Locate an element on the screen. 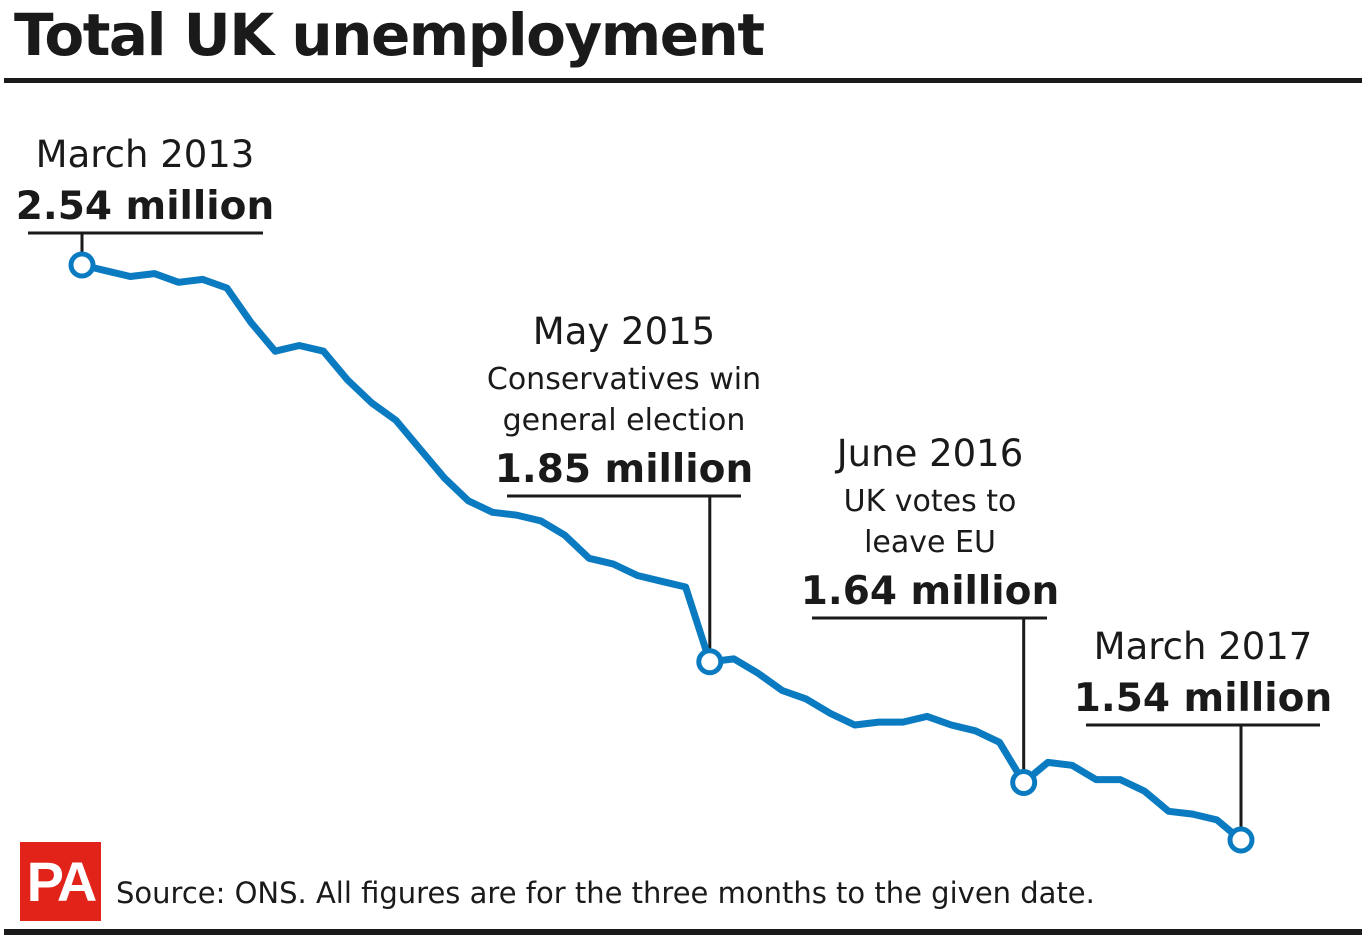 This screenshot has height=940, width=1366. annotation-note: leave EU is located at coordinates (930, 542).